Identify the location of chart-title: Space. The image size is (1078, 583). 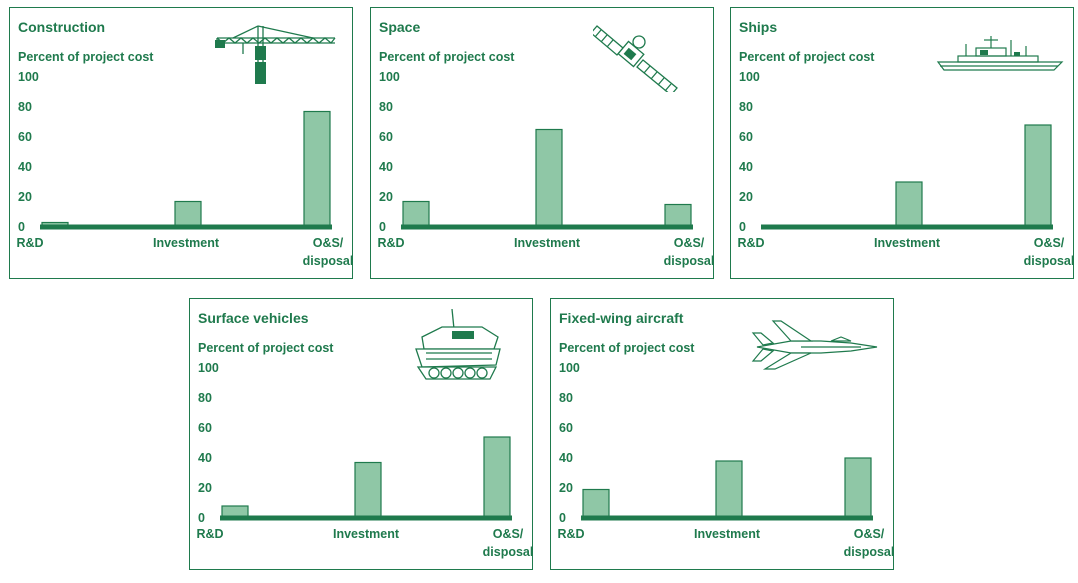
(400, 27).